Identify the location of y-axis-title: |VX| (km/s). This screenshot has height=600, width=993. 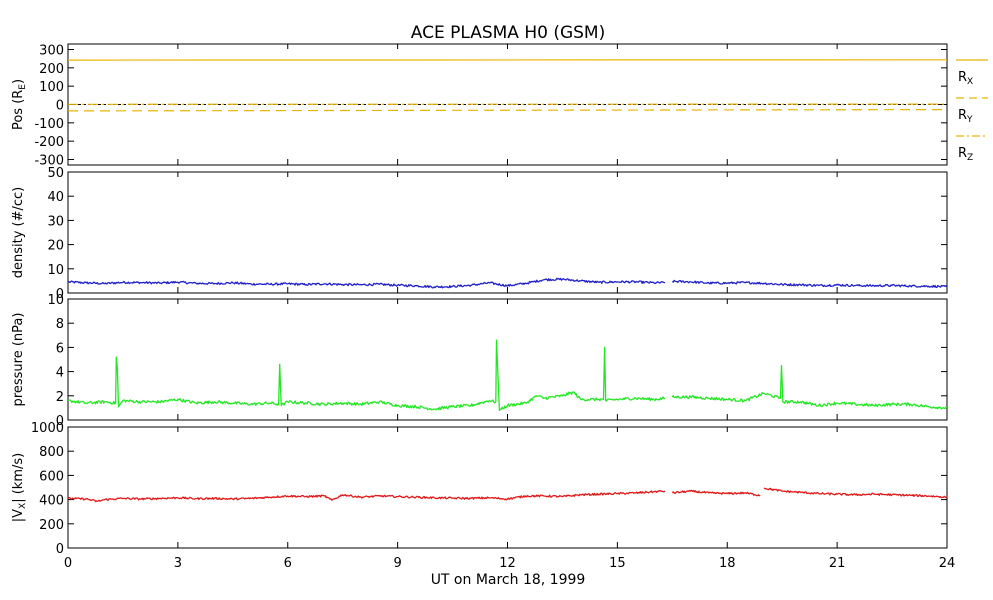
(19, 487).